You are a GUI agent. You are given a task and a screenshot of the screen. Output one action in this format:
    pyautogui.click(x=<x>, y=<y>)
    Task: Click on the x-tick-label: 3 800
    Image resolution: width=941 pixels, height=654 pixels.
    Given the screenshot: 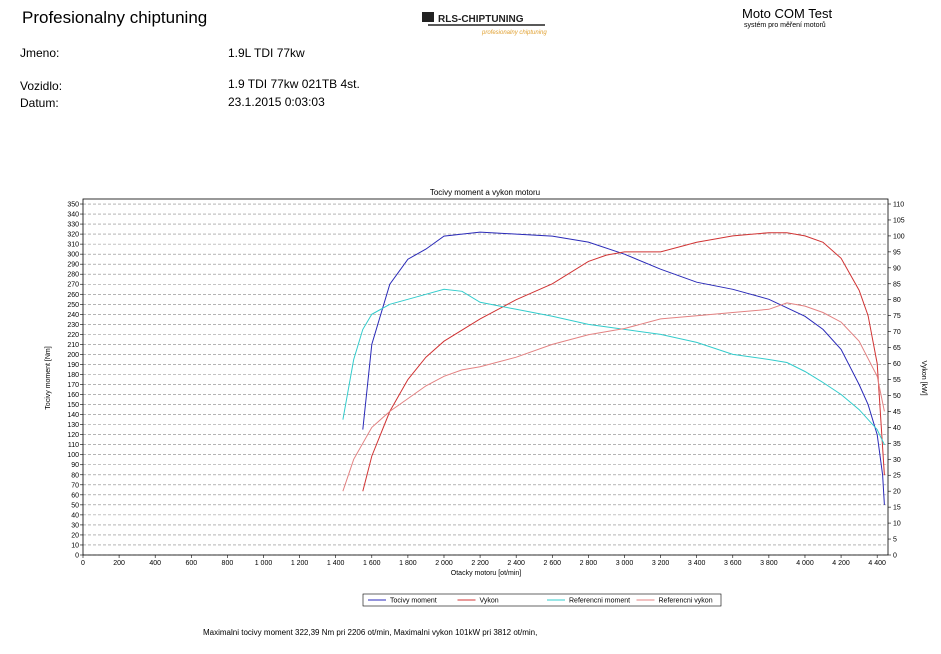 What is the action you would take?
    pyautogui.click(x=769, y=563)
    